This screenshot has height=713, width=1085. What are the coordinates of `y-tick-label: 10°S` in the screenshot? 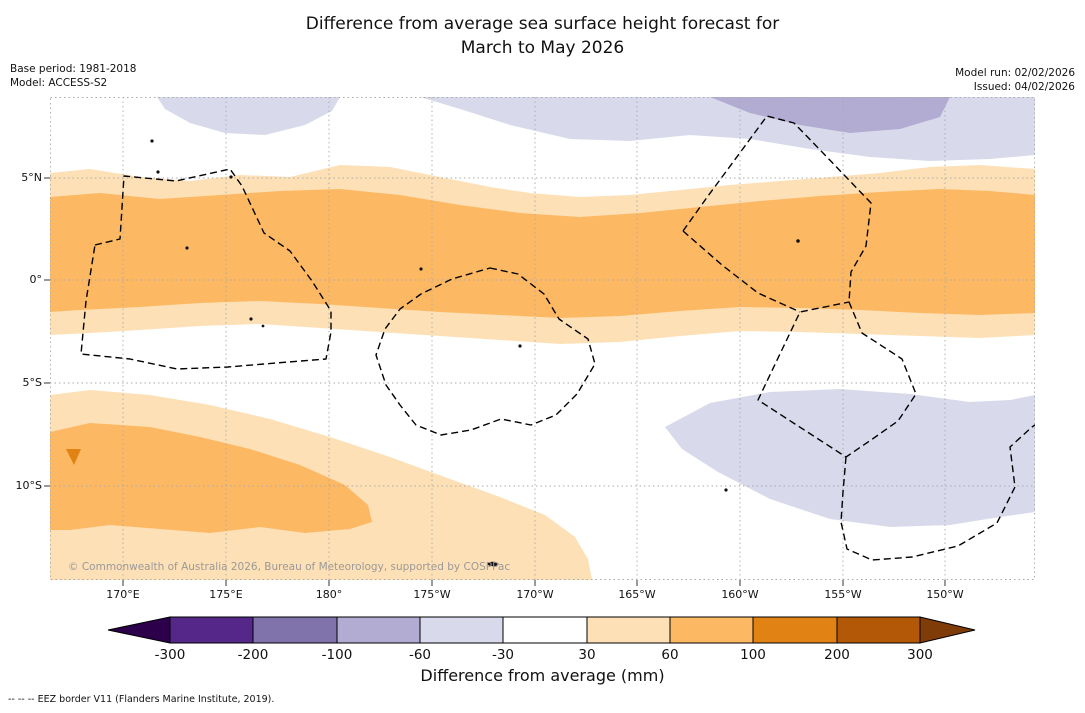 It's located at (28, 485).